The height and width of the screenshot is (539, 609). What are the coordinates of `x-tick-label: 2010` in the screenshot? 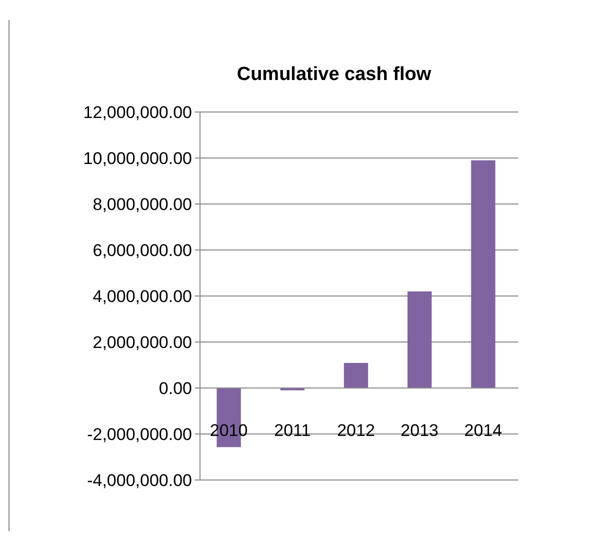 It's located at (229, 430).